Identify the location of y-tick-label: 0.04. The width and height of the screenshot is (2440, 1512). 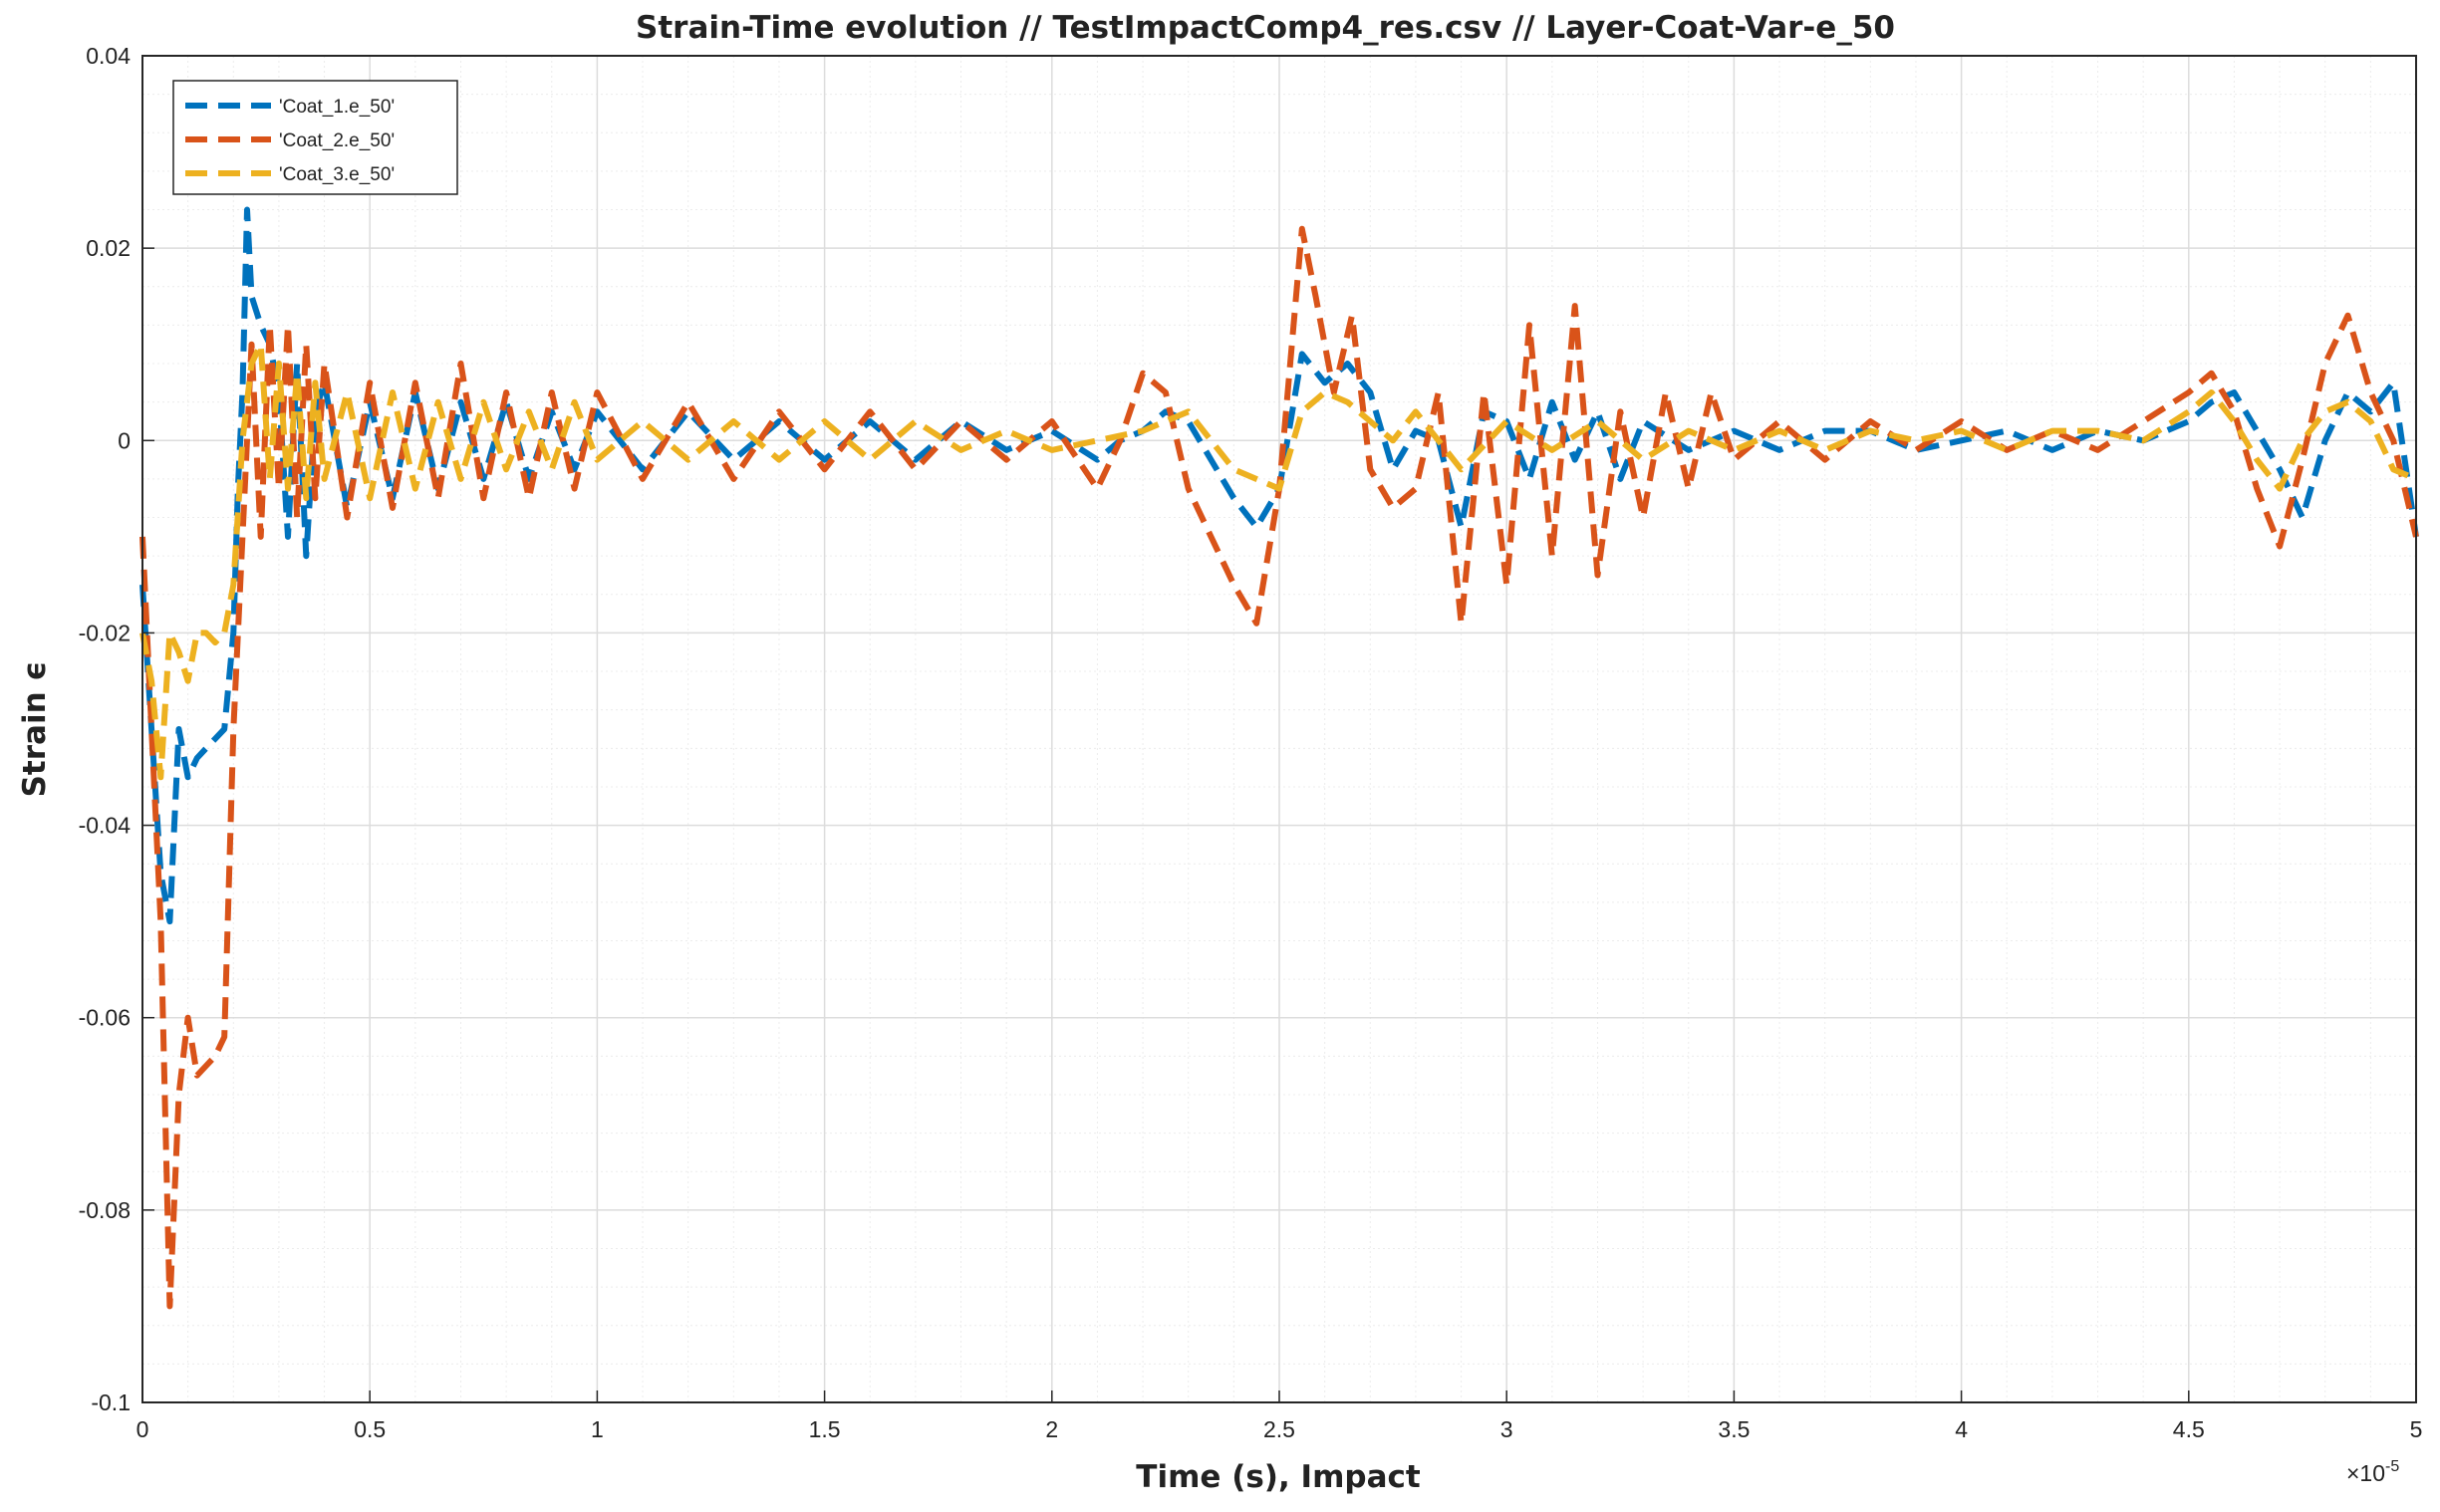
(108, 56).